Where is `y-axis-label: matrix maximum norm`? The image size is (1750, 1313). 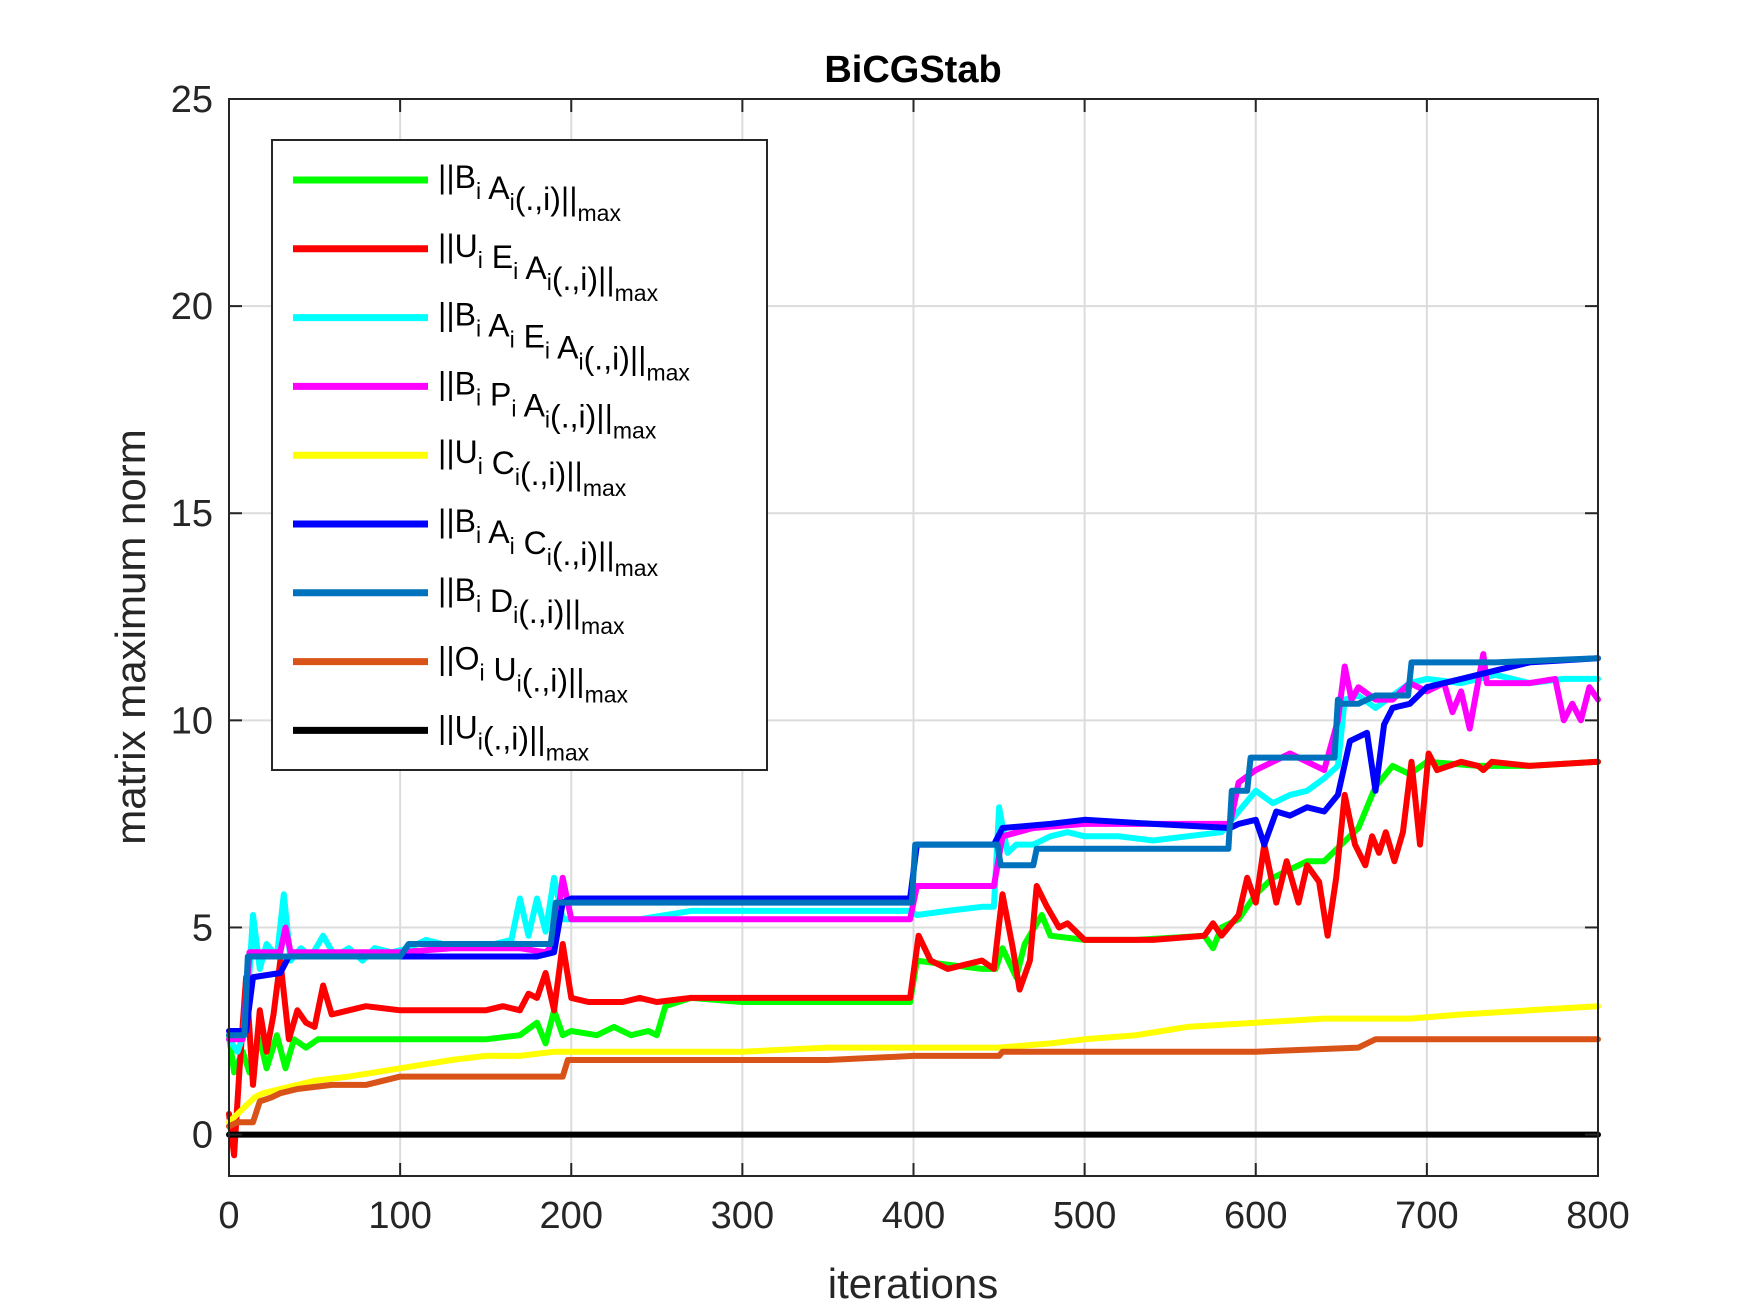 y-axis-label: matrix maximum norm is located at coordinates (130, 636).